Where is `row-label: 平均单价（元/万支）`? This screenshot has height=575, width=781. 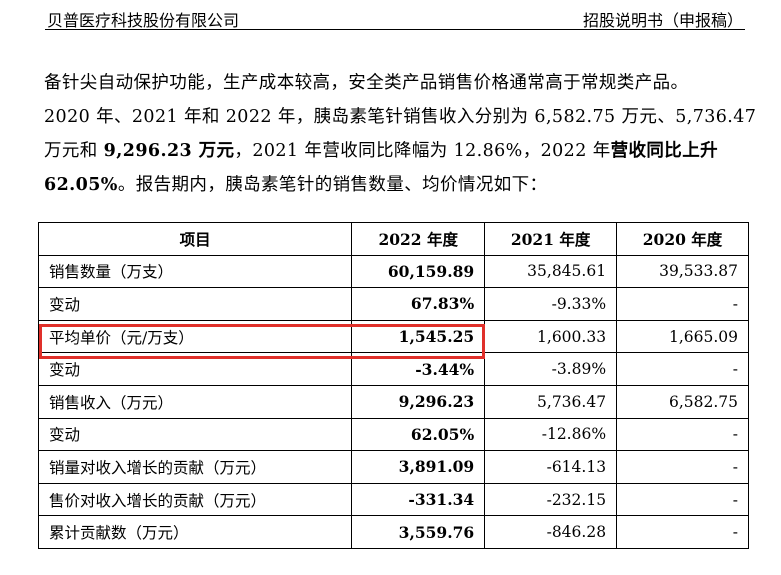
row-label: 平均单价（元/万支） is located at coordinates (195, 336).